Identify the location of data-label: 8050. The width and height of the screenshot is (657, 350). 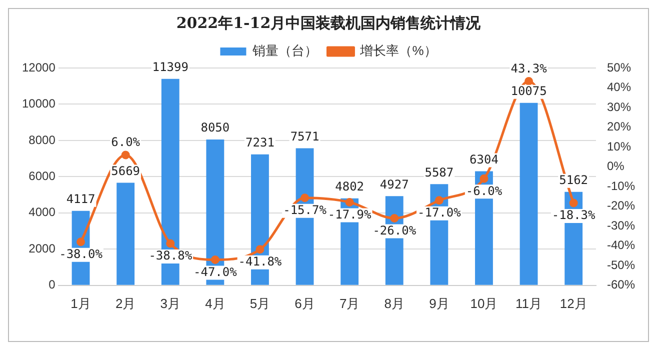
(215, 127).